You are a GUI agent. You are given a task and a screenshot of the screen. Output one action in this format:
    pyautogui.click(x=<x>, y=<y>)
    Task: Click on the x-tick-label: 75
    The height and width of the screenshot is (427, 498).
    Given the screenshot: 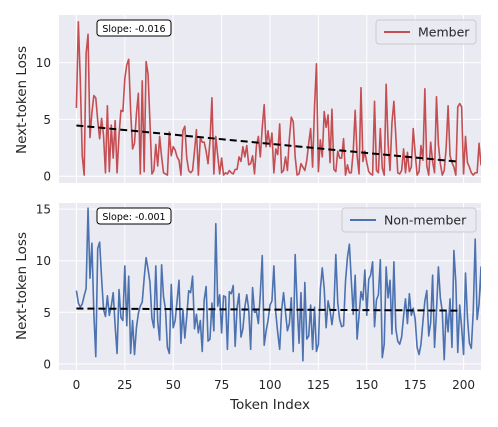 What is the action you would take?
    pyautogui.click(x=221, y=385)
    